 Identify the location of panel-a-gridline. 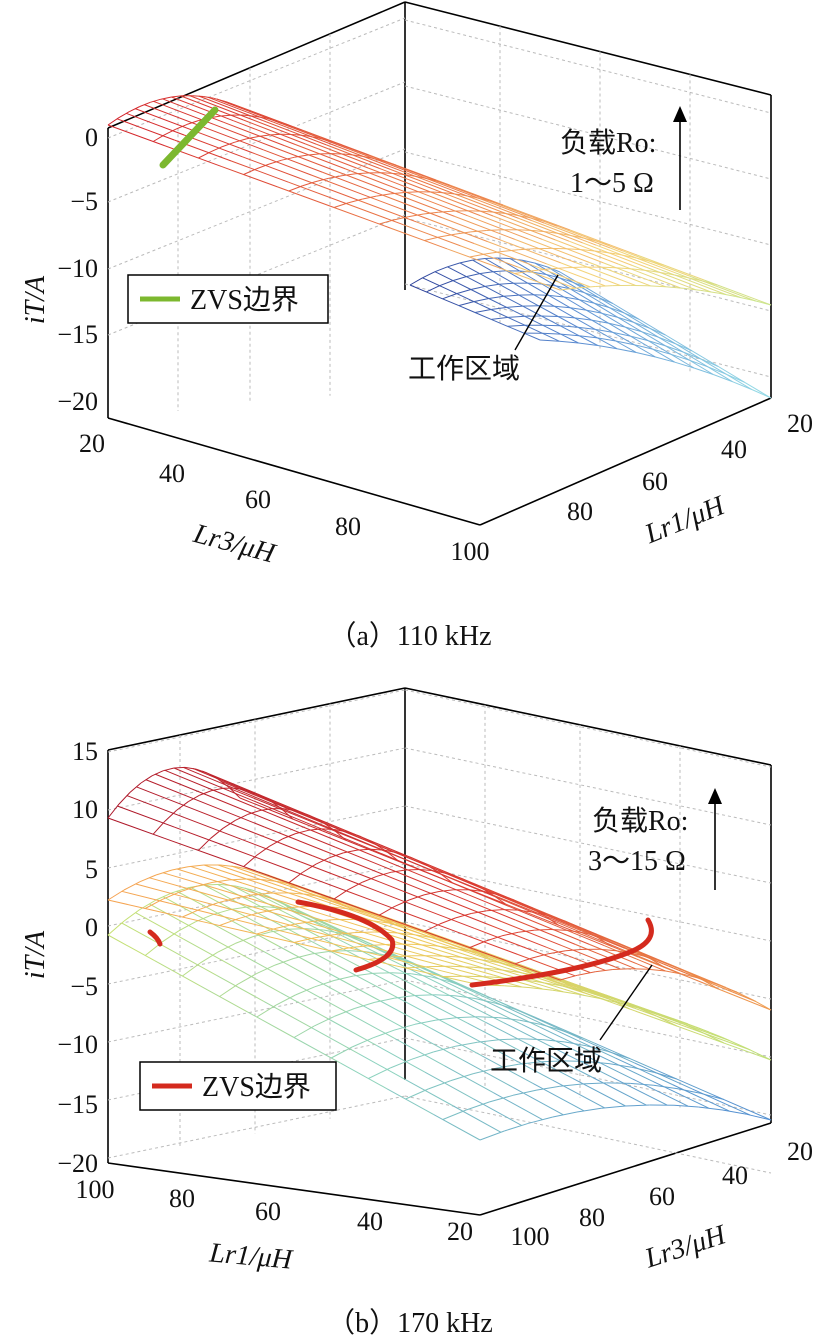
(256, 142).